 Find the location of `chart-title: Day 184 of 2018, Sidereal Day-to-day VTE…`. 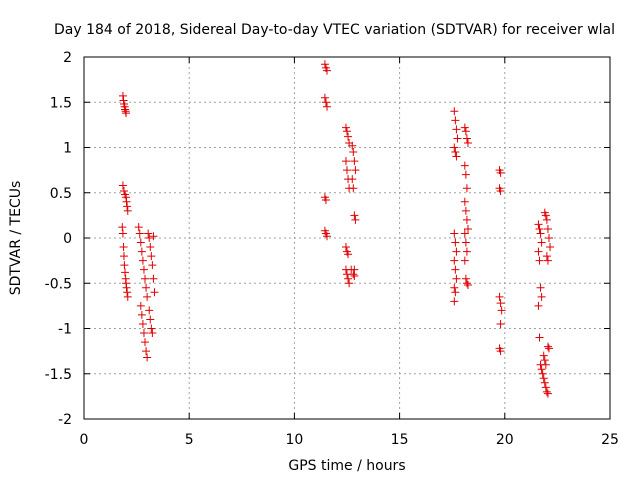

chart-title: Day 184 of 2018, Sidereal Day-to-day VTE… is located at coordinates (334, 30).